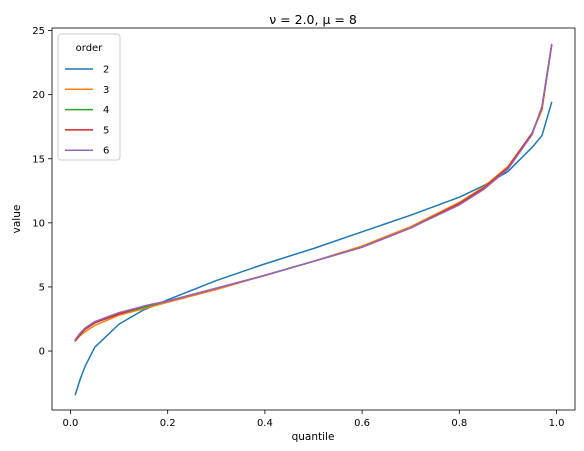 The height and width of the screenshot is (451, 584). What do you see at coordinates (168, 423) in the screenshot?
I see `x-tick-label: 0.2` at bounding box center [168, 423].